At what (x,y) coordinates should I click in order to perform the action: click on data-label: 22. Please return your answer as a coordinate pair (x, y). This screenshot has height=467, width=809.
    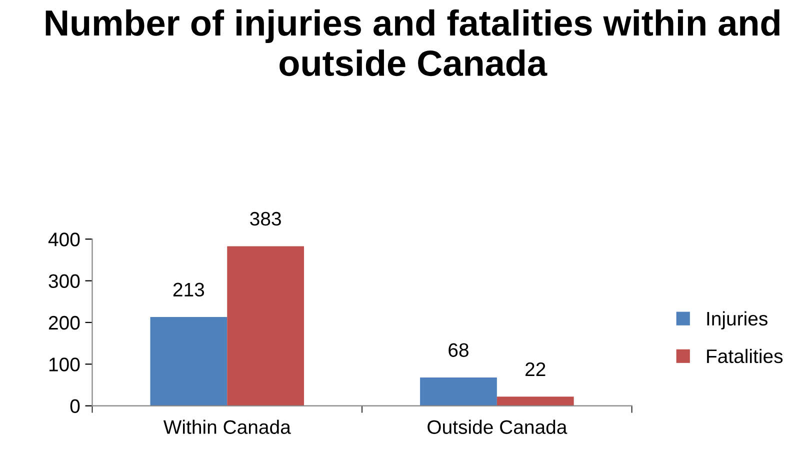
    Looking at the image, I should click on (536, 369).